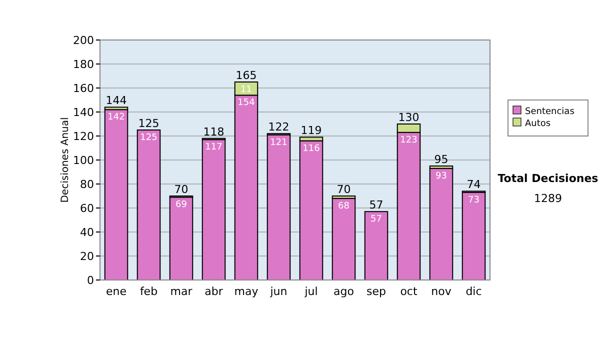 The height and width of the screenshot is (340, 600). Describe the element at coordinates (311, 131) in the screenshot. I see `total-label: 119` at that location.